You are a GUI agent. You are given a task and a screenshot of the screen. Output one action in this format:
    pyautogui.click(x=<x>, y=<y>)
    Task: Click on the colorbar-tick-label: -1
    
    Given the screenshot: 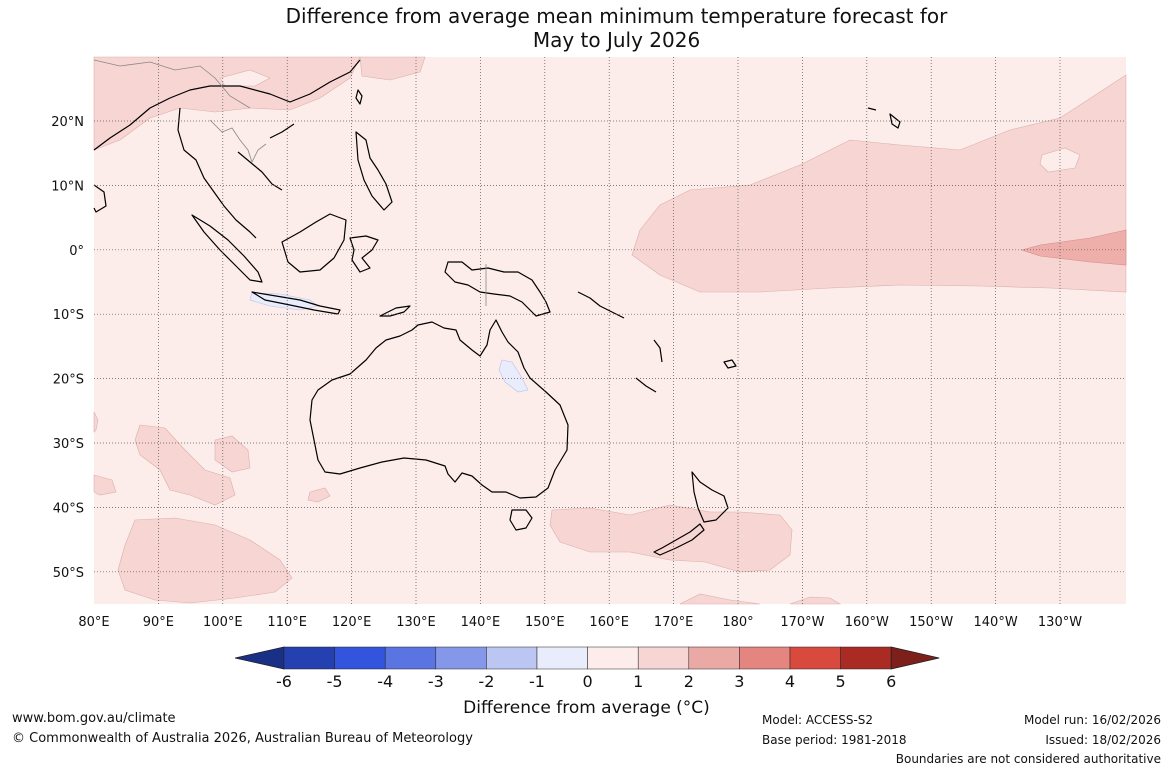 What is the action you would take?
    pyautogui.click(x=537, y=681)
    